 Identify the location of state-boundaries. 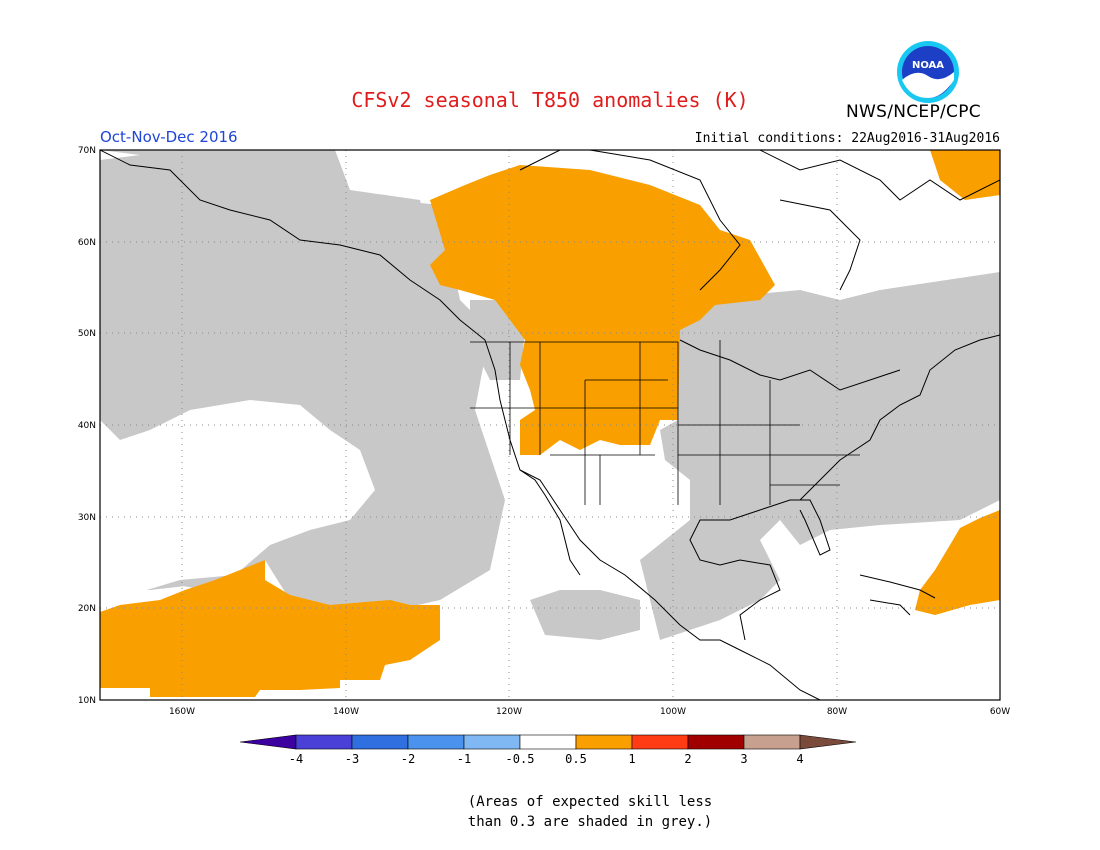
(665, 422).